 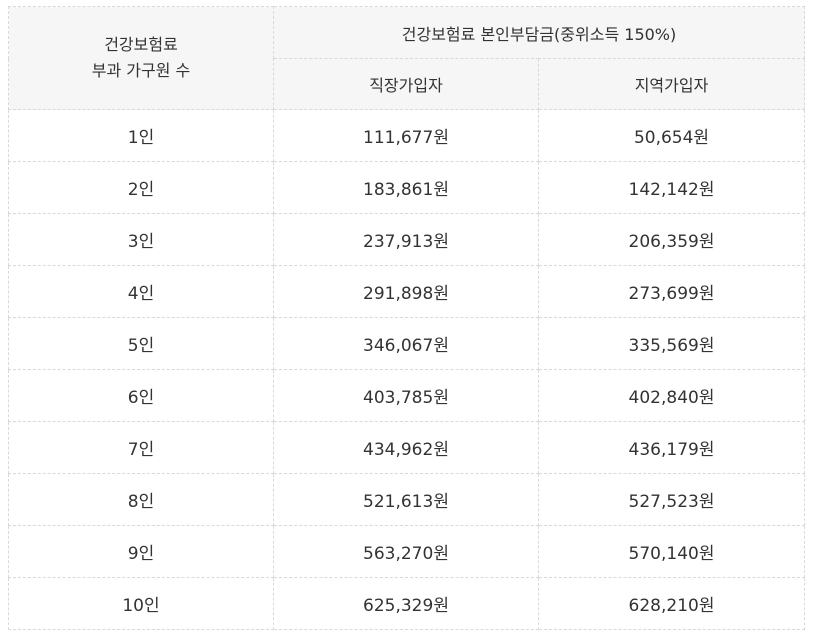 I want to click on regional-premium-cell: 50,654원, so click(x=671, y=135).